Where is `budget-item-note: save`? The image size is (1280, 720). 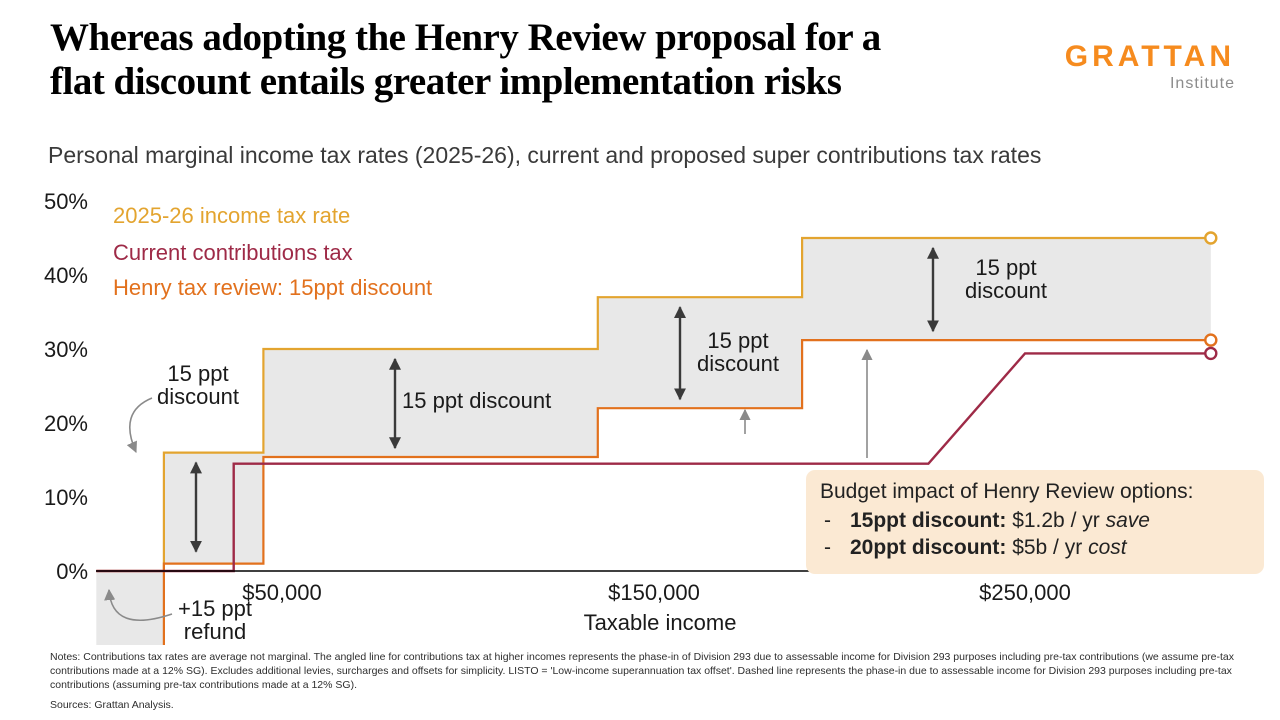
budget-item-note: save is located at coordinates (1127, 520).